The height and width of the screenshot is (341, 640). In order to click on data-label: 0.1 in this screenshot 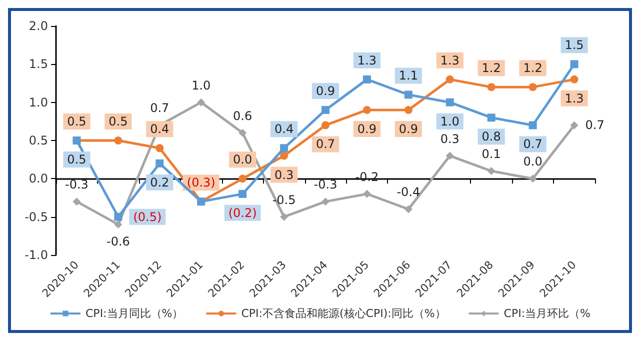, I will do `click(491, 154)`.